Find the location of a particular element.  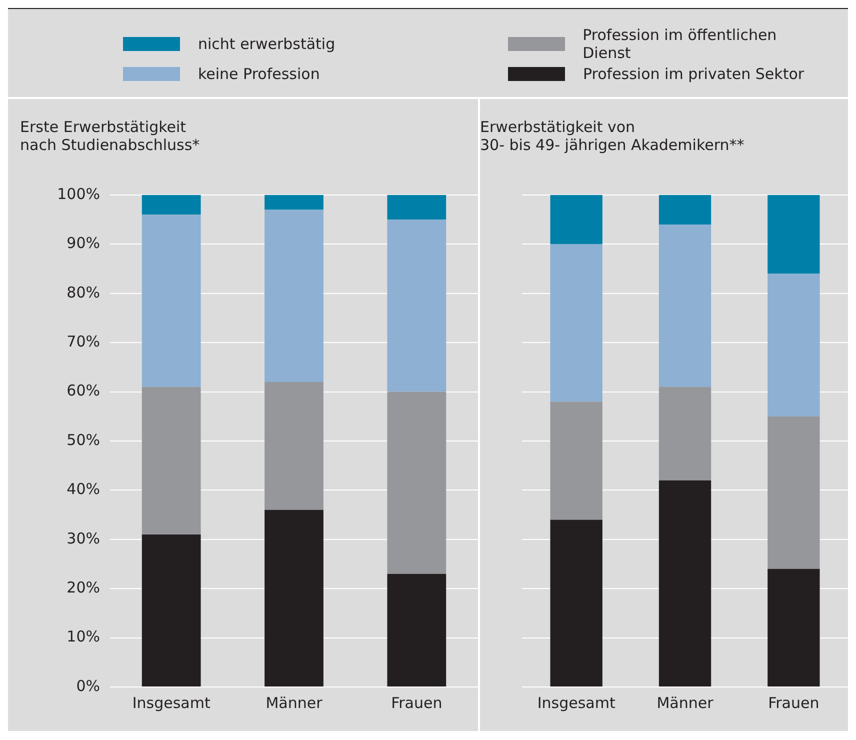

y-tick-label: 60% is located at coordinates (83, 391).